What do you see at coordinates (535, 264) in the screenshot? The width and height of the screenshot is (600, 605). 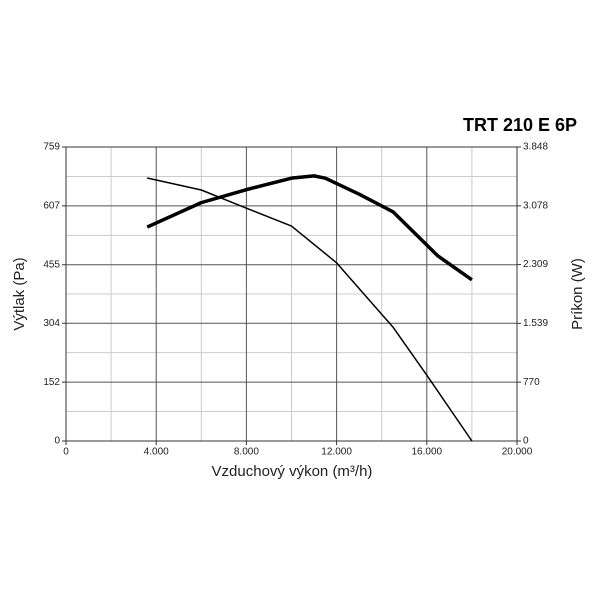 I see `y2-tick-label: 2.309` at bounding box center [535, 264].